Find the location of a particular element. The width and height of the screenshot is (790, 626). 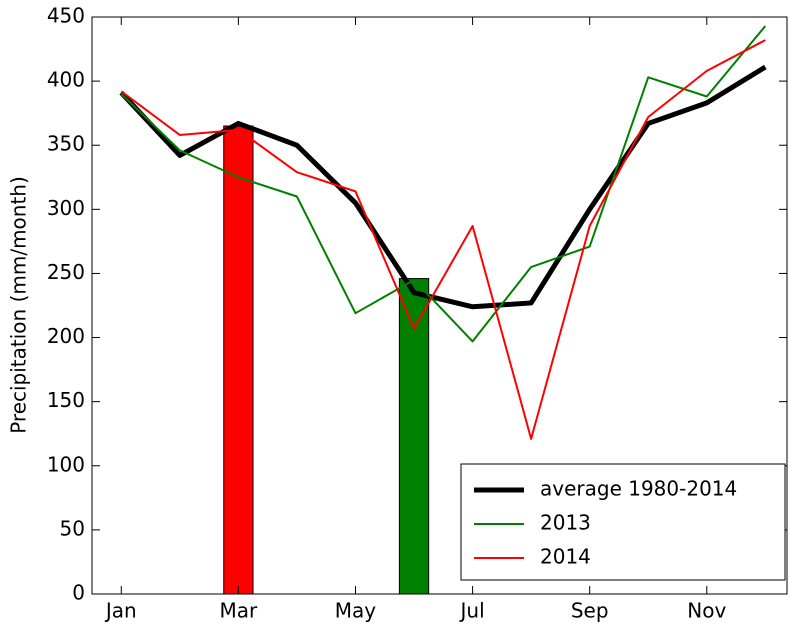

x-tick-label: Nov is located at coordinates (706, 611).